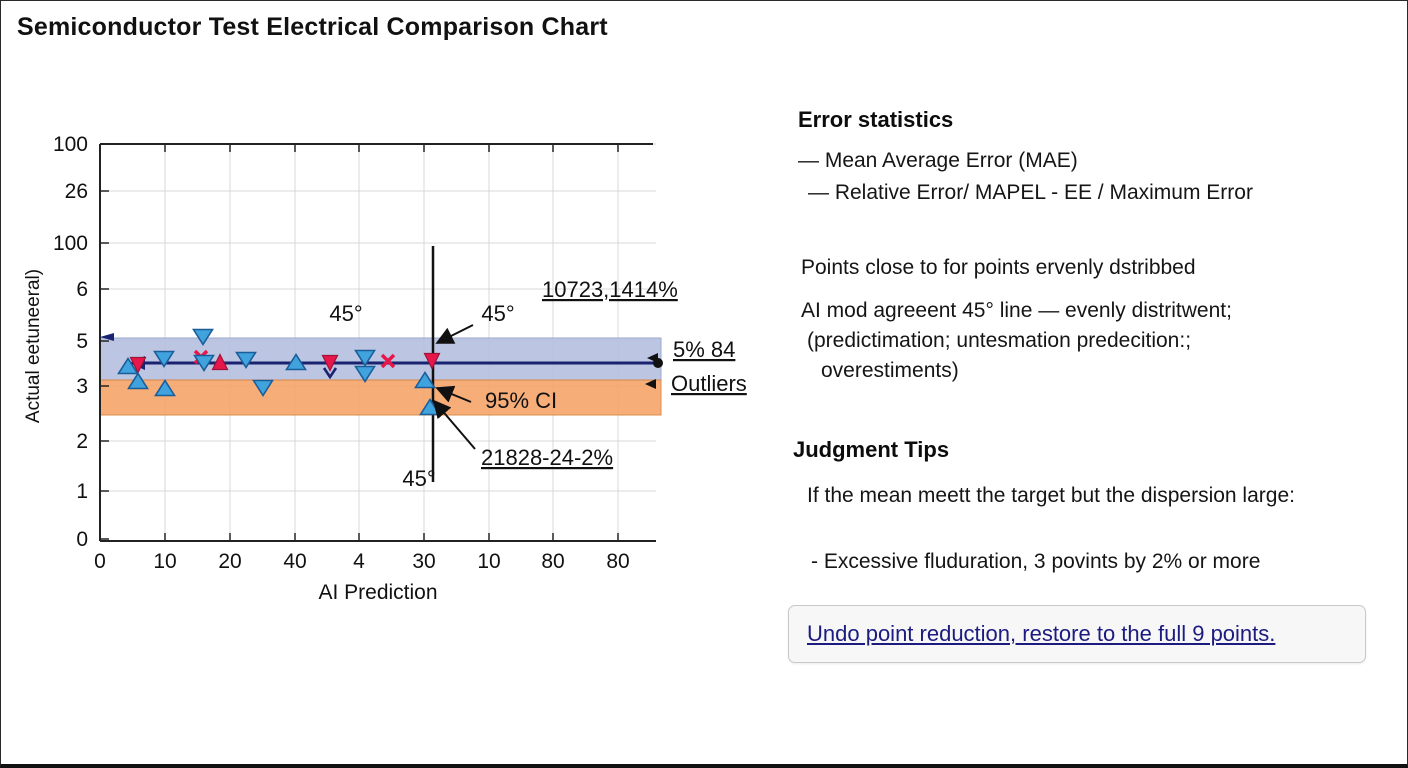 This screenshot has width=1408, height=768. I want to click on lower-ci-band, so click(380, 397).